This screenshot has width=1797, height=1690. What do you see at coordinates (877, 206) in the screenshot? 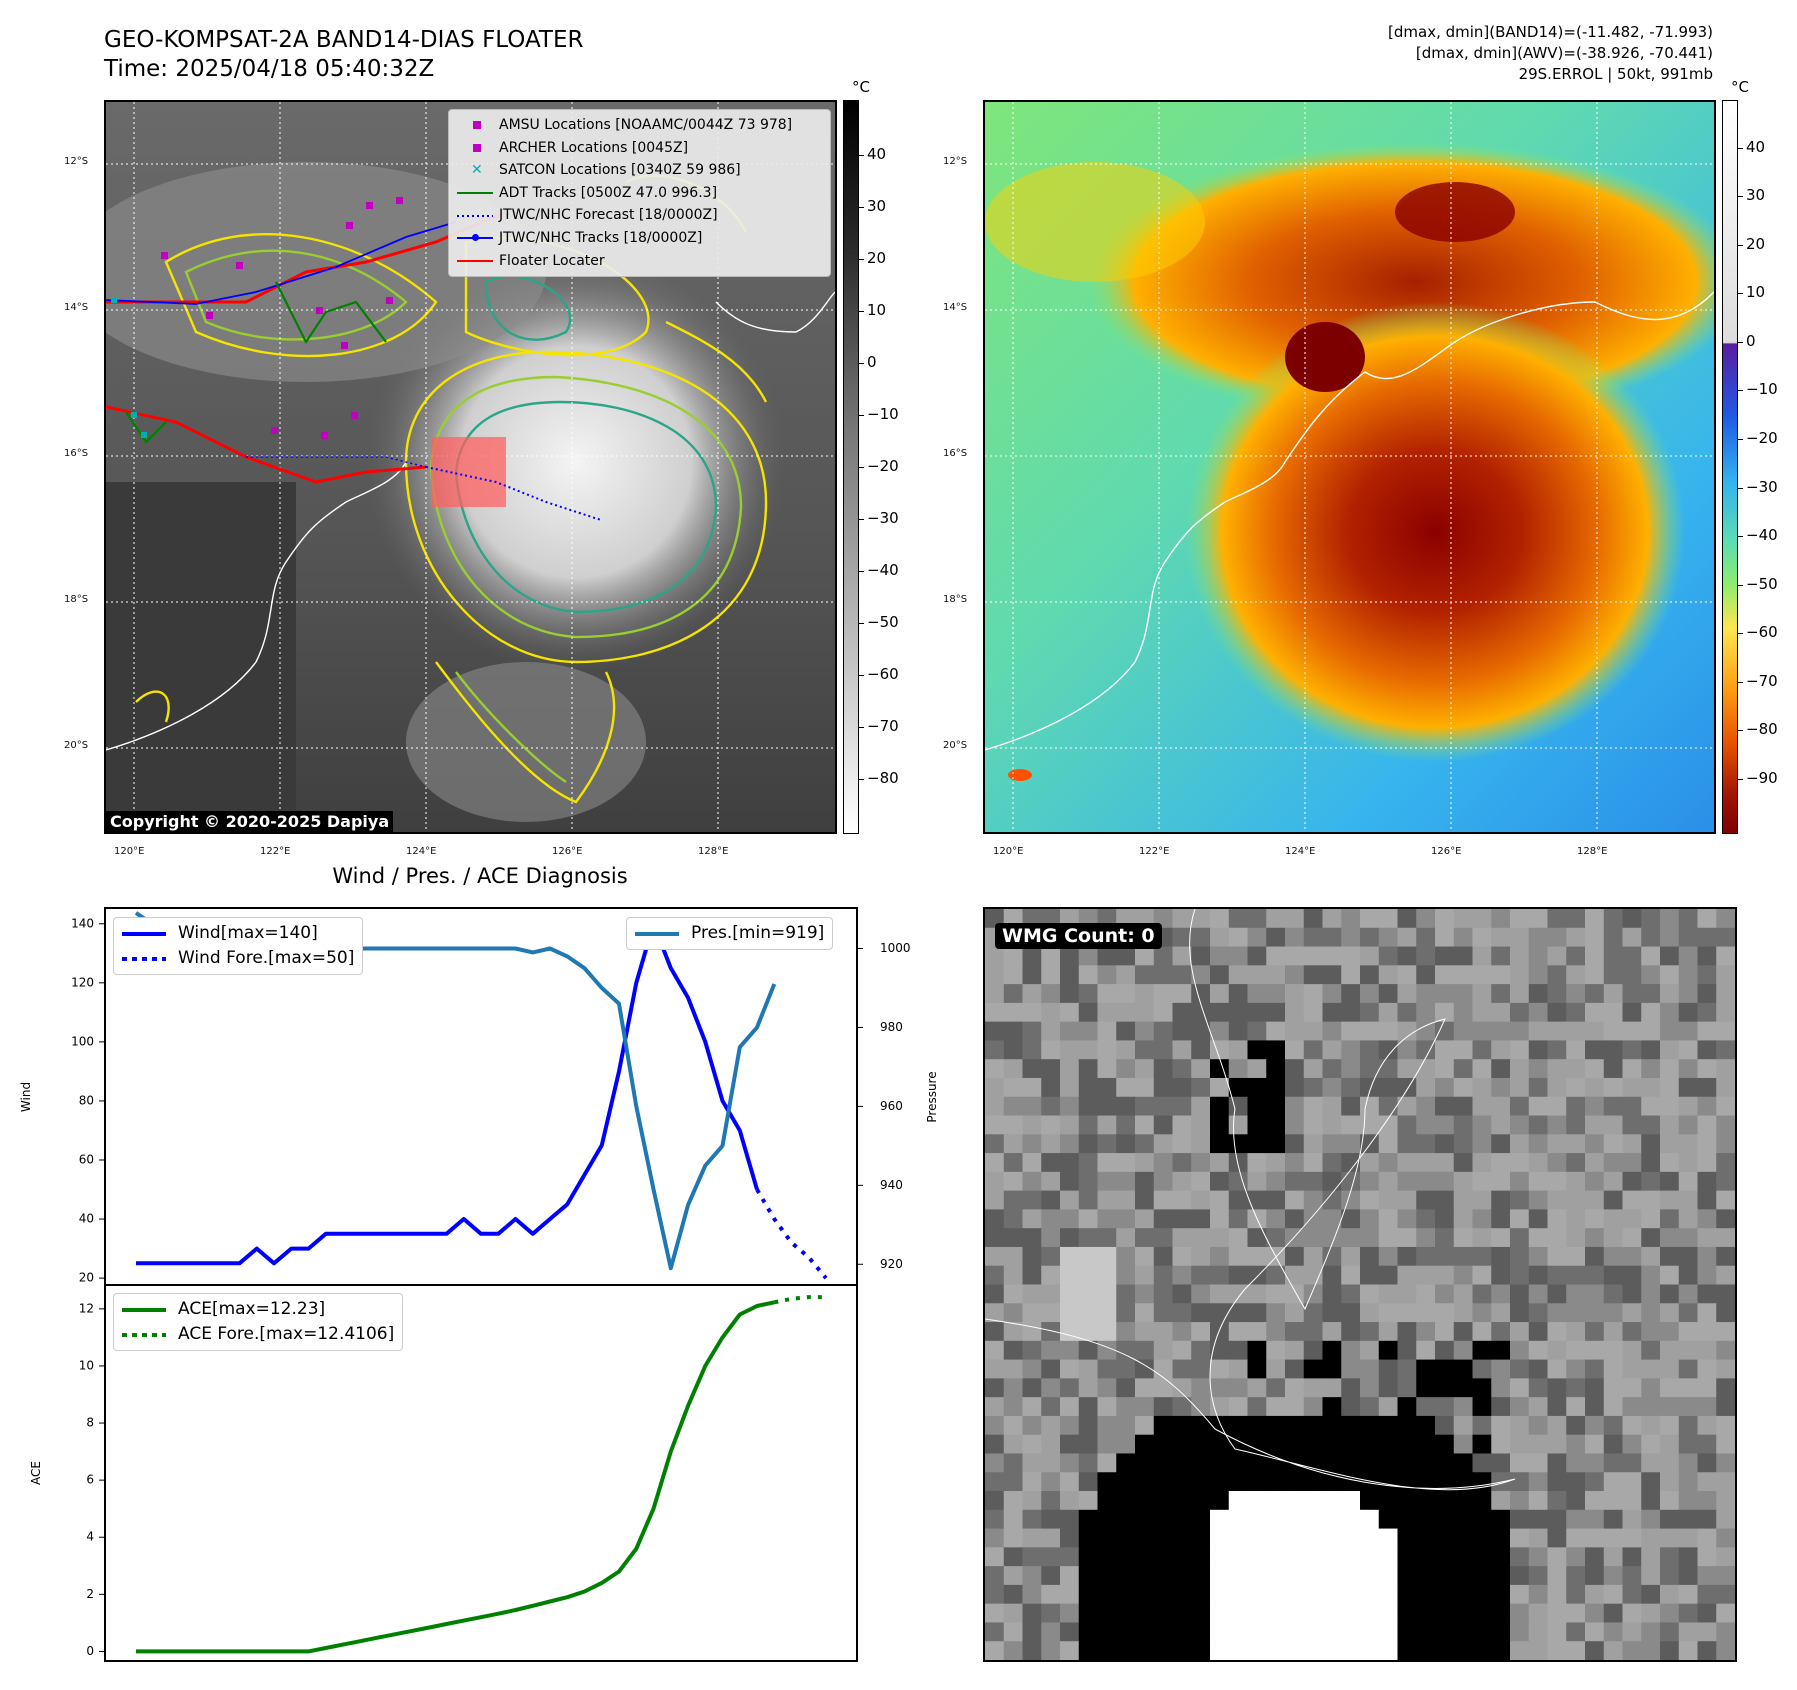
I see `colorbar-tick-label: 30` at bounding box center [877, 206].